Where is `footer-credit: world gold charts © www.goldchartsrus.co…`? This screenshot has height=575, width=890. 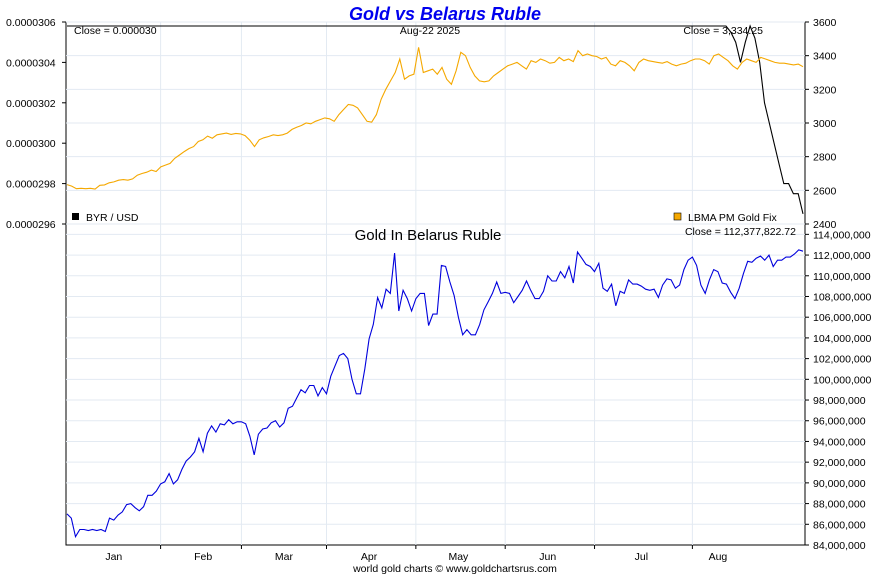
footer-credit: world gold charts © www.goldchartsrus.co… is located at coordinates (454, 569).